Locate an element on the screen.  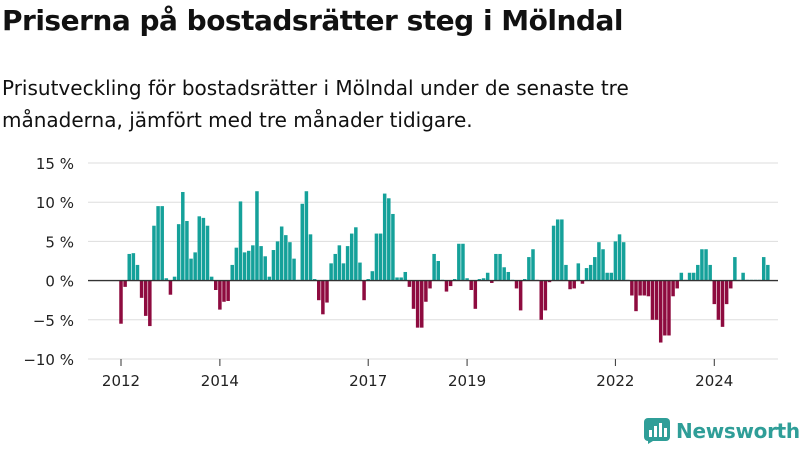
chart-annotation: 2 % is located at coordinates (784, 150).